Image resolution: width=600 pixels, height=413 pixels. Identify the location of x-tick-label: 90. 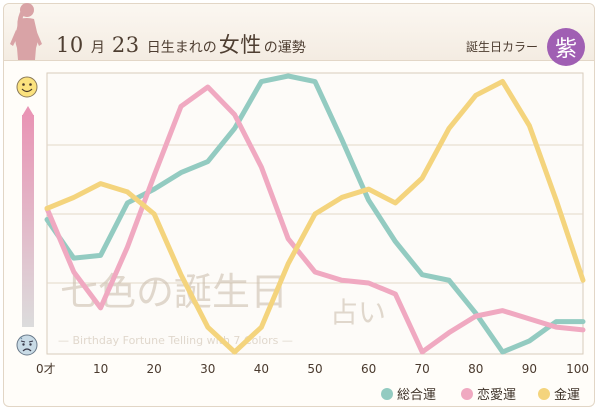
(529, 369).